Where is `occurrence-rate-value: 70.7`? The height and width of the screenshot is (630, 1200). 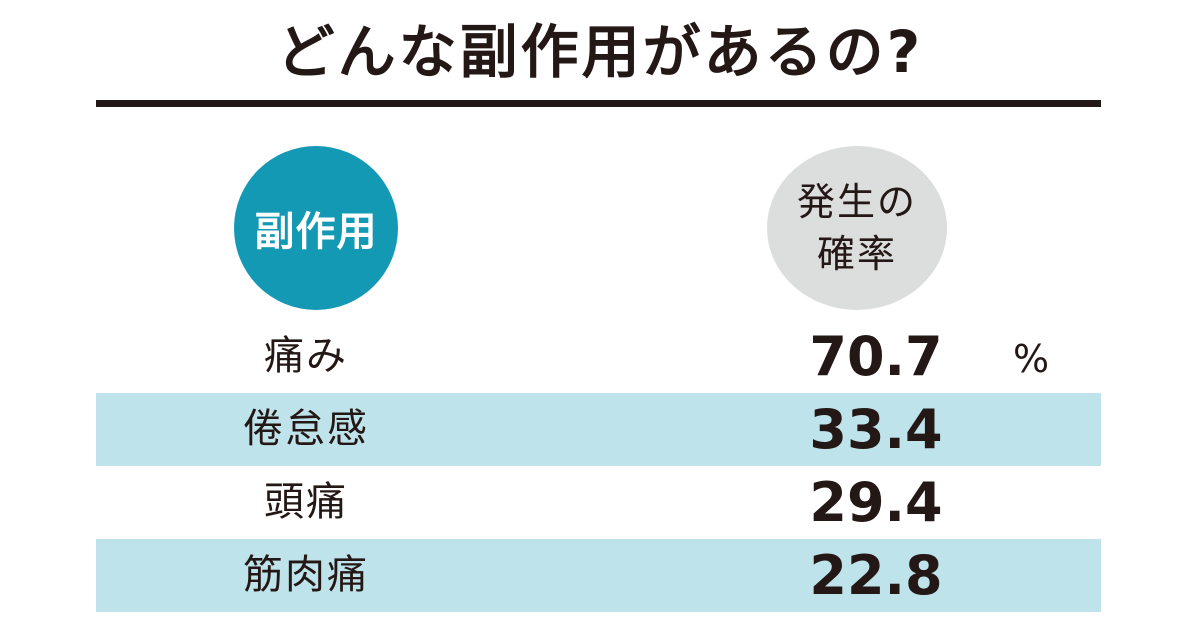
occurrence-rate-value: 70.7 is located at coordinates (876, 356).